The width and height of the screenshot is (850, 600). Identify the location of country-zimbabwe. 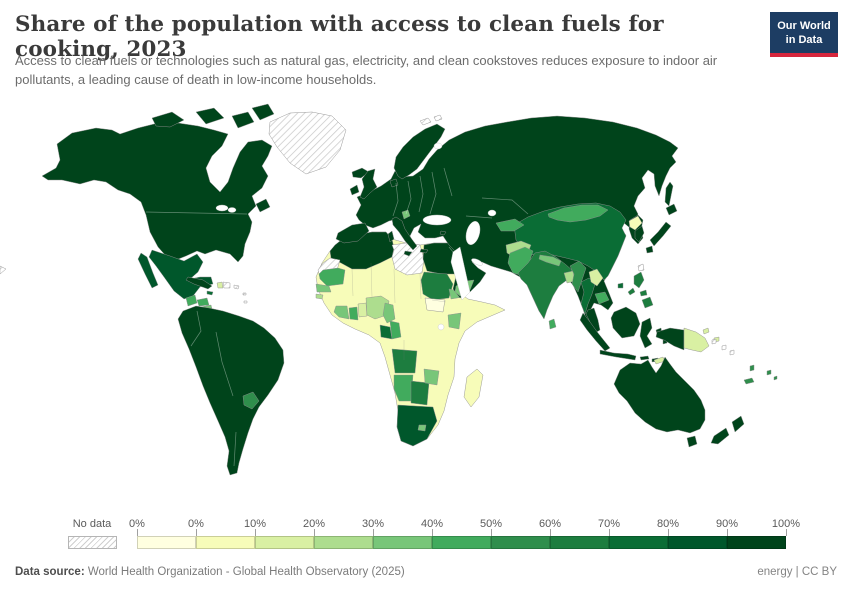
(431, 377).